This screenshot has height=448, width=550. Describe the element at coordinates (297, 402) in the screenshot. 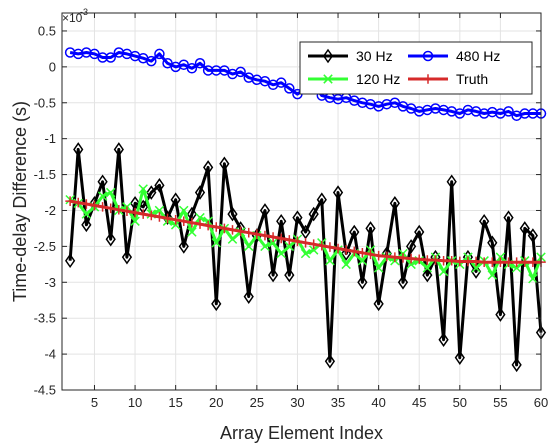

I see `x-tick-label: 30` at that location.